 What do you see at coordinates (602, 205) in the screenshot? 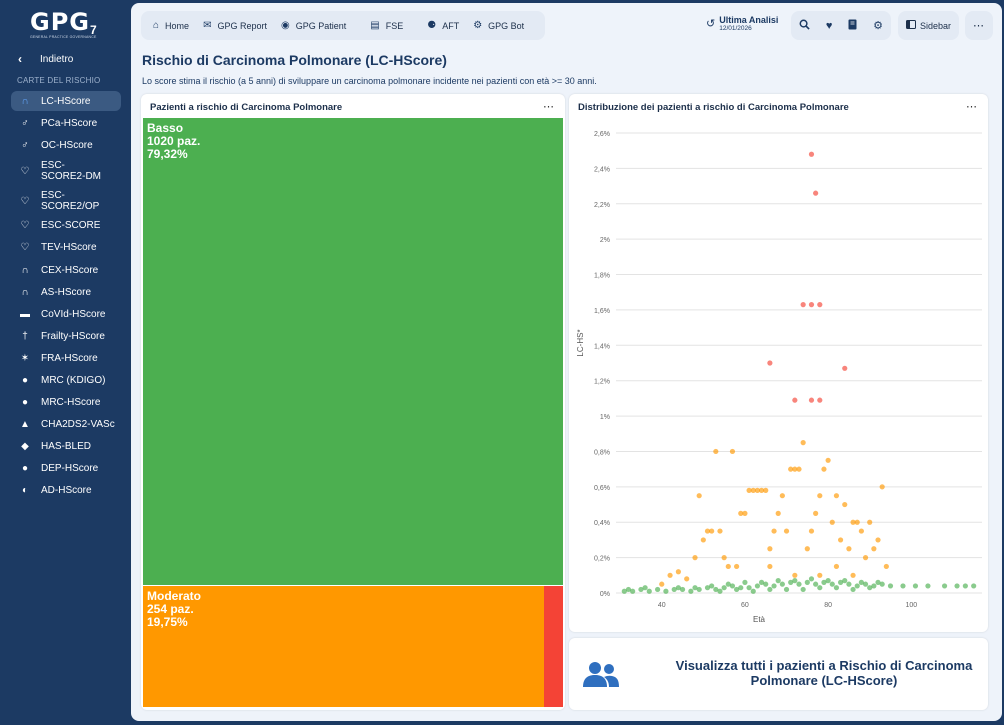
I see `y-tick-label: 2,2%` at bounding box center [602, 205].